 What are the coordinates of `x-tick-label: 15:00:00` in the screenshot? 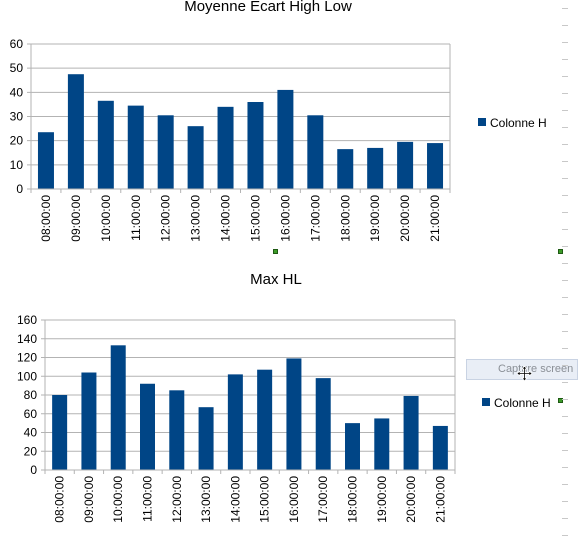 It's located at (255, 218).